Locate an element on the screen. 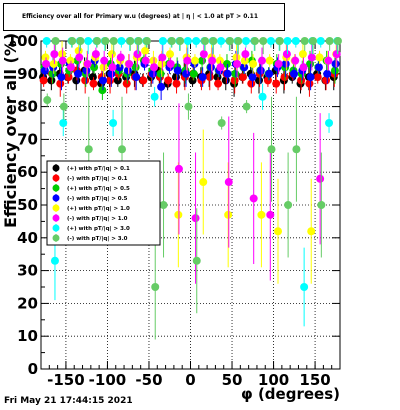 This screenshot has height=410, width=400. y-tick-label: 20 is located at coordinates (27, 303).